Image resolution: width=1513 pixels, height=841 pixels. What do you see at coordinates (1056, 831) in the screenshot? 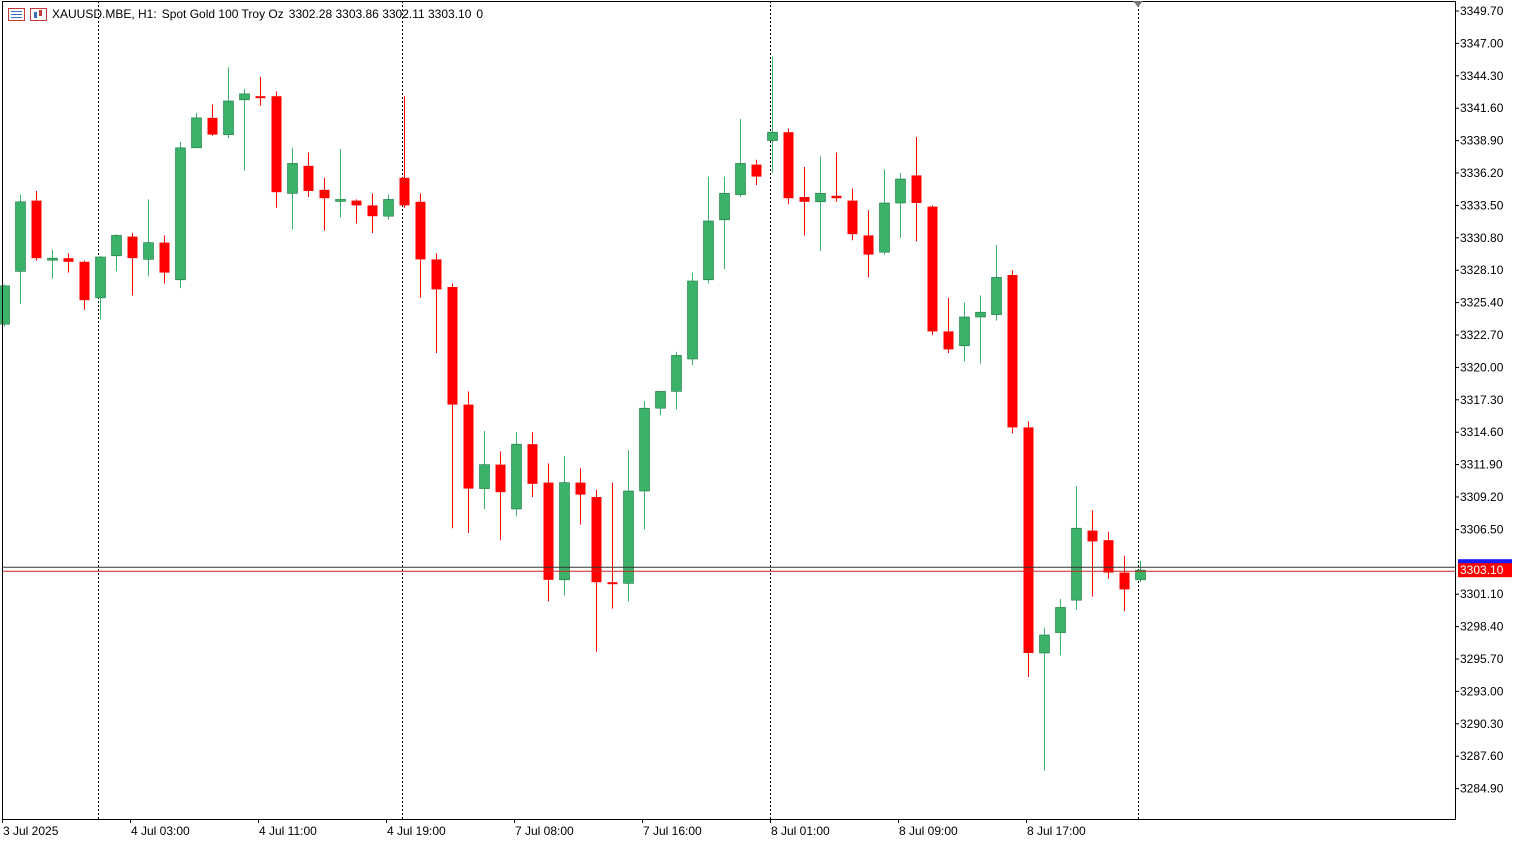
I see `x-tick-label: 8 Jul 17:00` at bounding box center [1056, 831].